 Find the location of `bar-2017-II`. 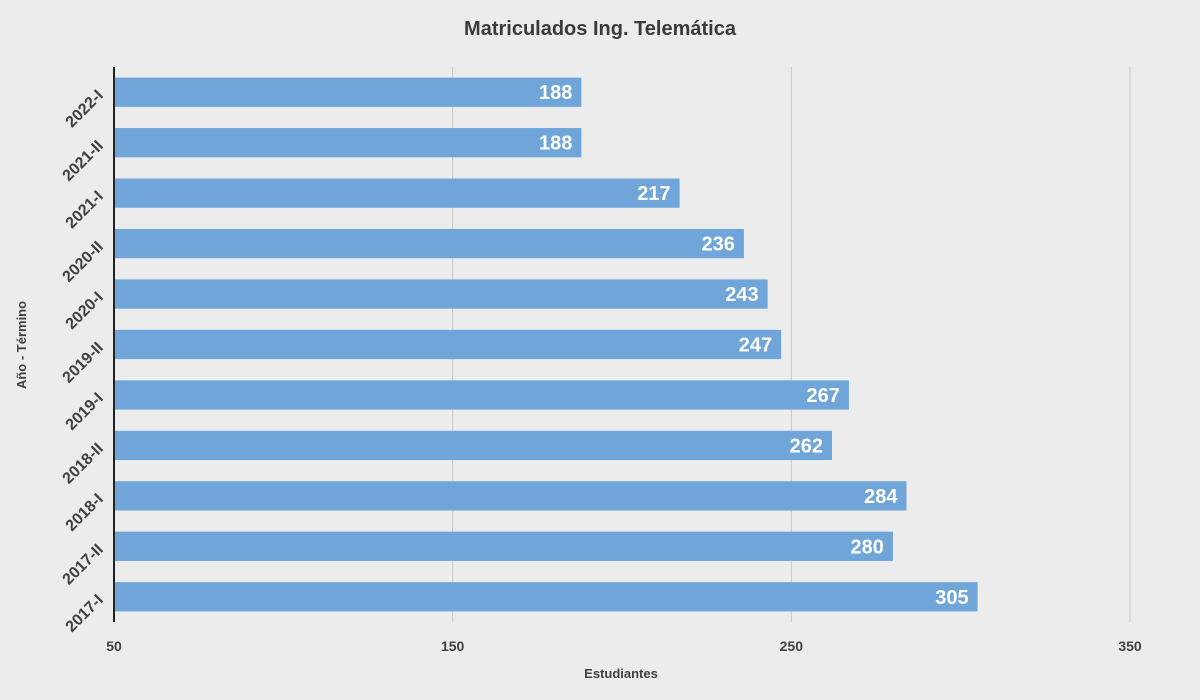

bar-2017-II is located at coordinates (503, 546).